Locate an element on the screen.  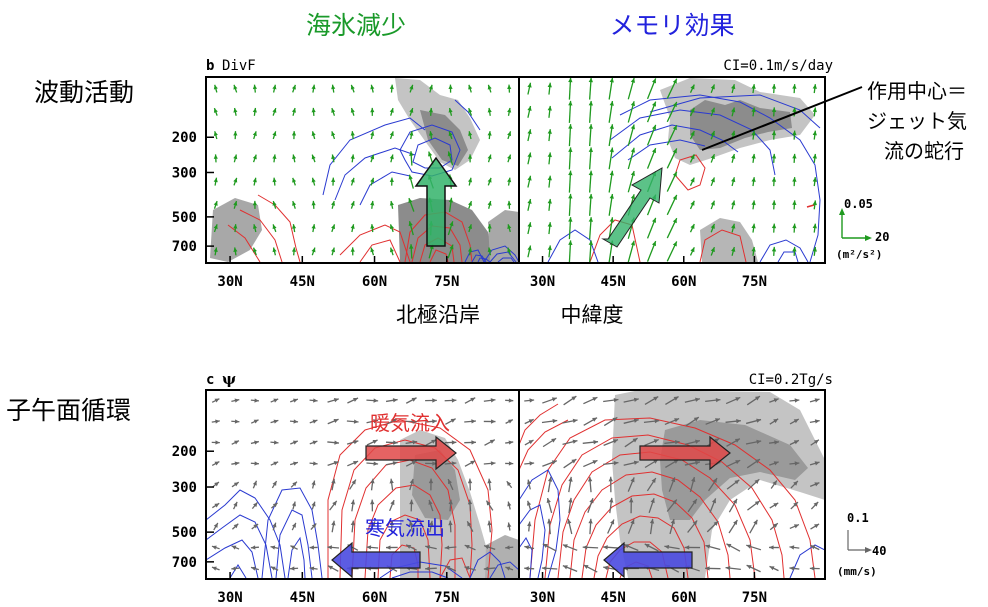
x-tick-label: 45N is located at coordinates (302, 282).